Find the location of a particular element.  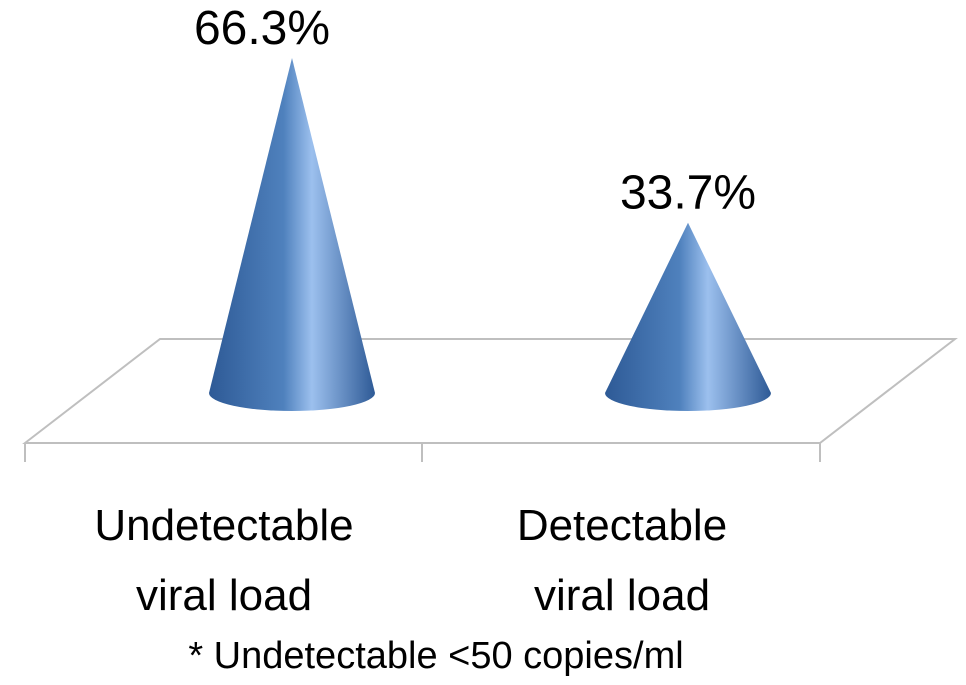

category-label: Detectable is located at coordinates (622, 525).